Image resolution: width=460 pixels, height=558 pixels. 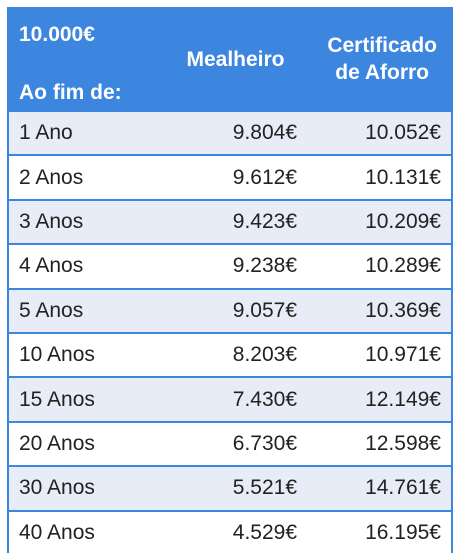 What do you see at coordinates (86, 532) in the screenshot?
I see `period-cell: 40 Anos` at bounding box center [86, 532].